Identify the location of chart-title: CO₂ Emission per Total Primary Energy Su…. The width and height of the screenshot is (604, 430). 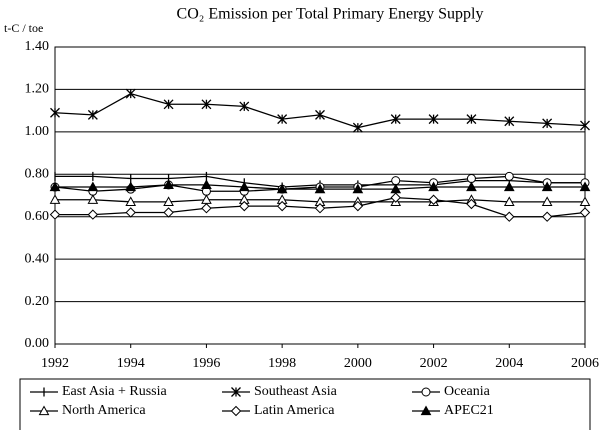
(330, 14).